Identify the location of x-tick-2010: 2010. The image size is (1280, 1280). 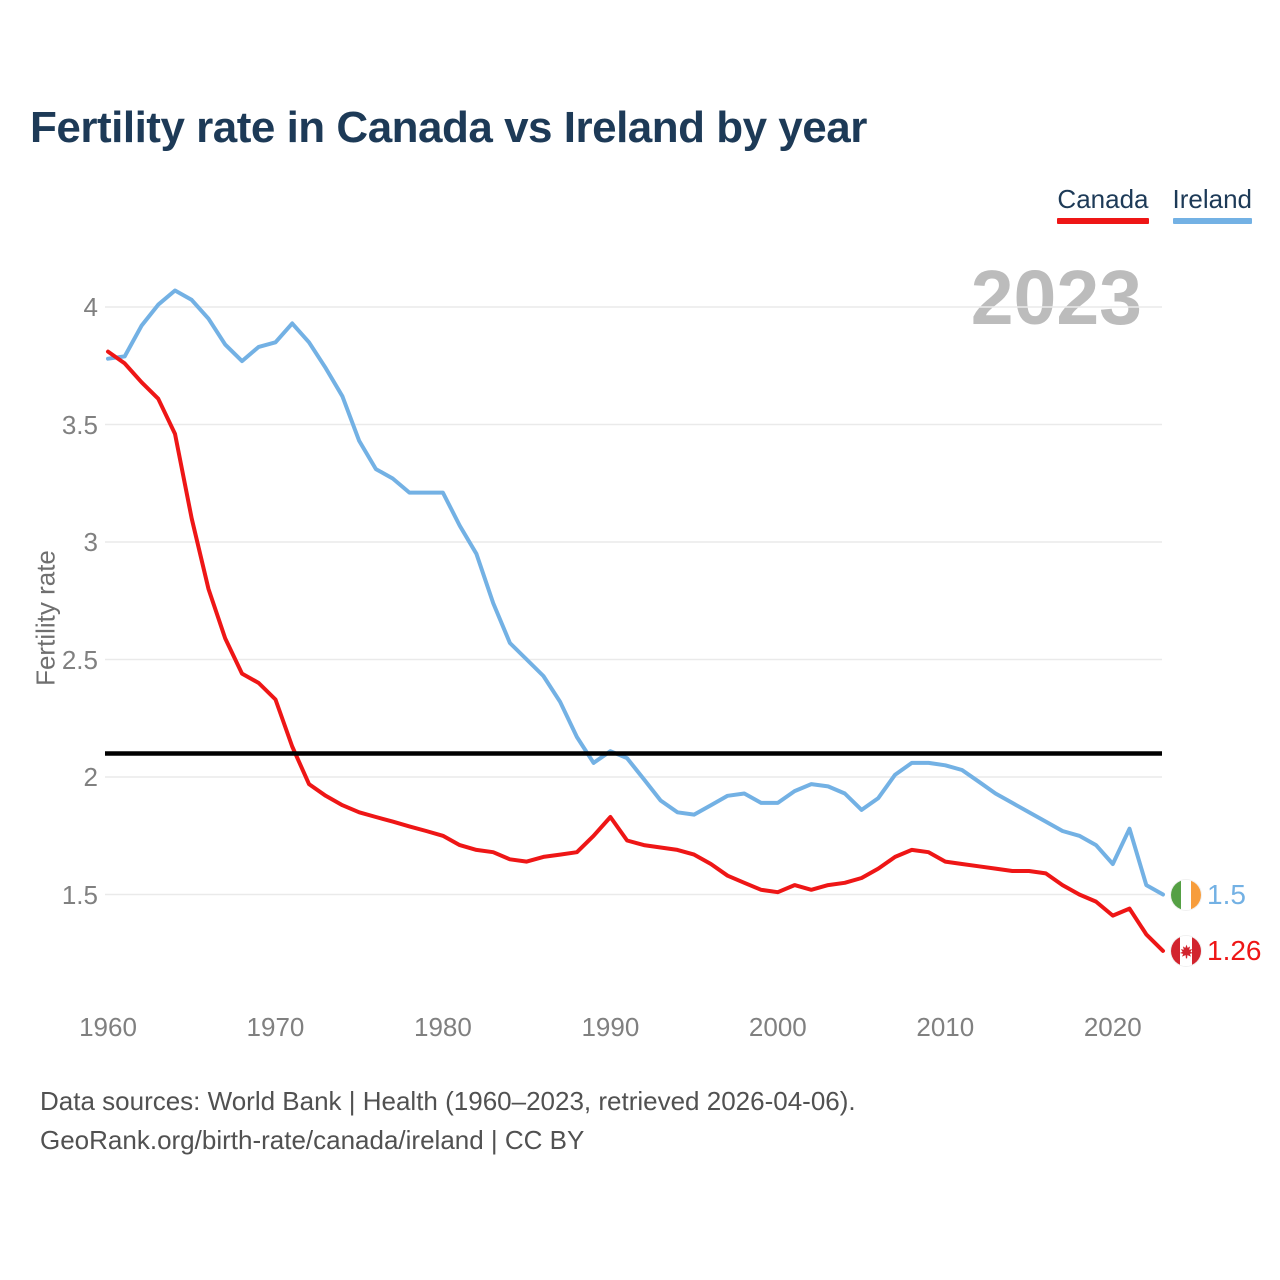
(945, 1027).